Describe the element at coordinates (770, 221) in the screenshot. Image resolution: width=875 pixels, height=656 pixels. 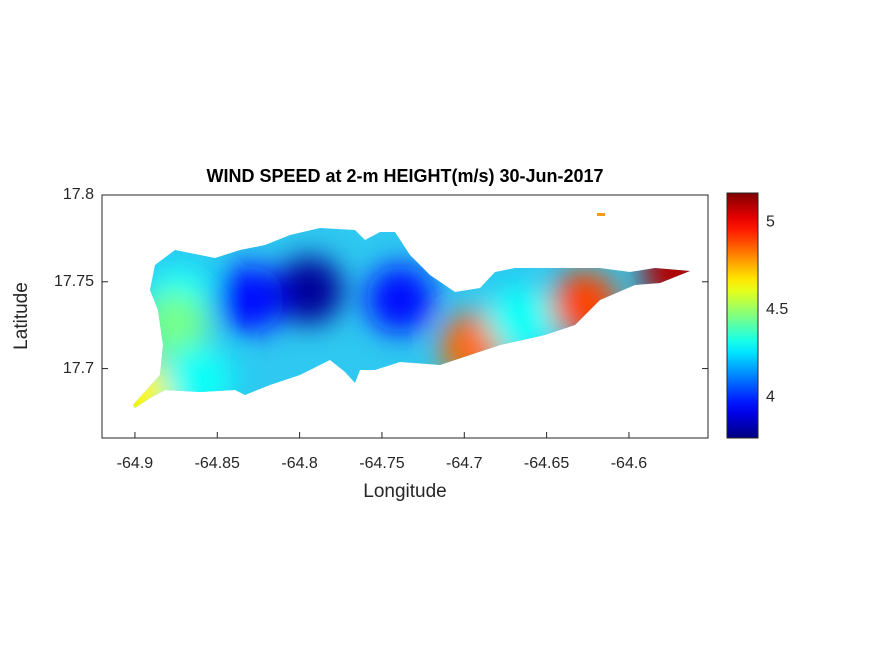
I see `colorbar-tick-label: 5` at that location.